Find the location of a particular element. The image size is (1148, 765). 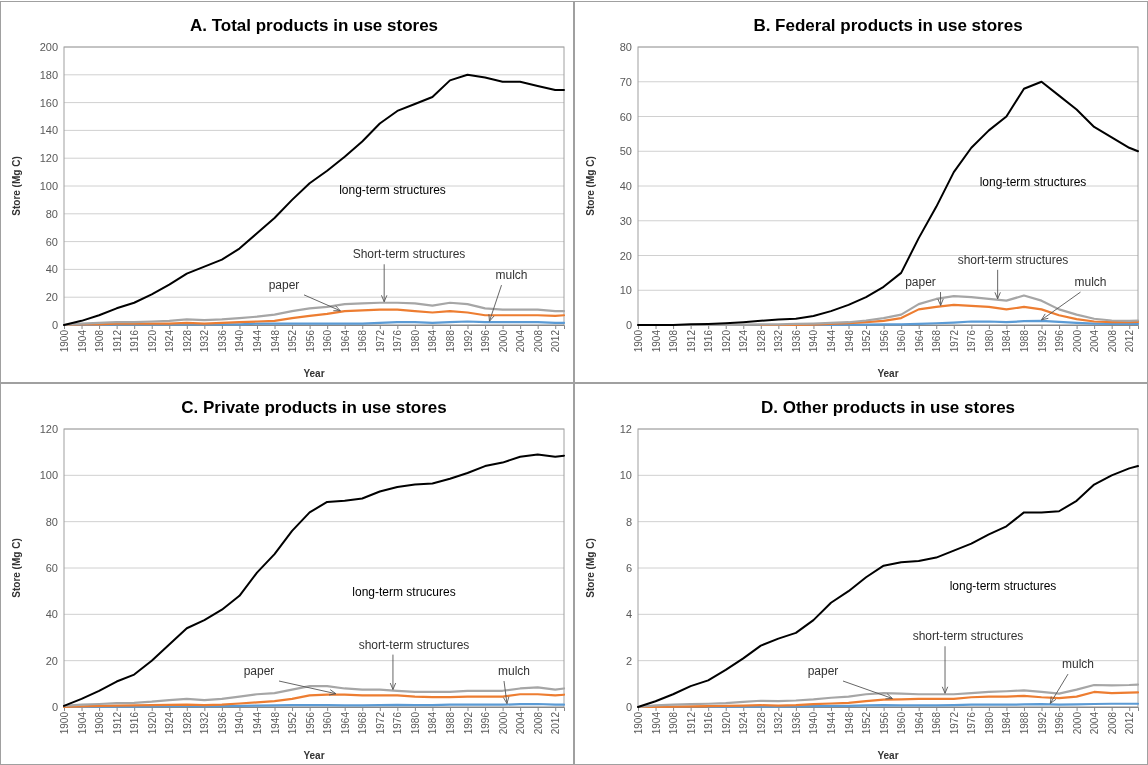

y-tick-label: 100 is located at coordinates (48, 475).